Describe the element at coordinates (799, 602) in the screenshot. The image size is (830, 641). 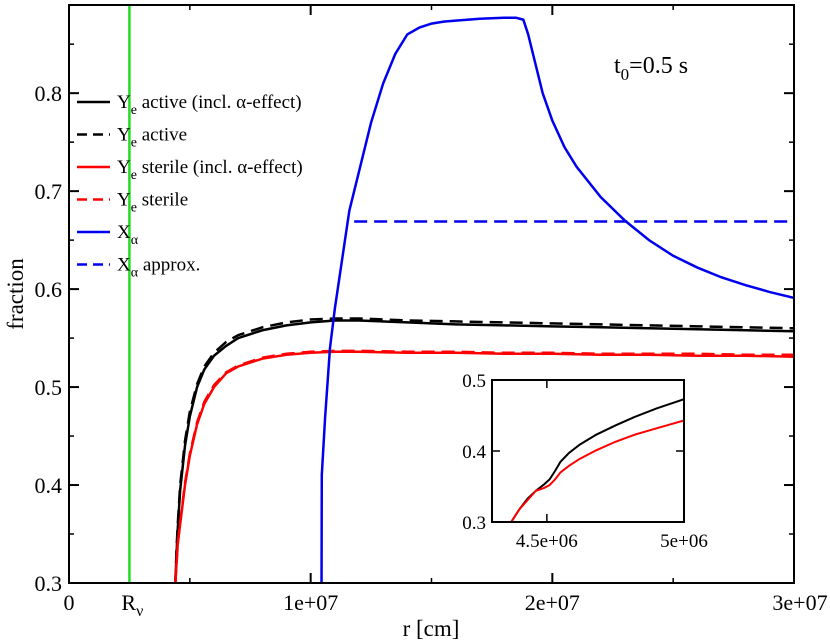
I see `x-tick-label: 3e+07` at that location.